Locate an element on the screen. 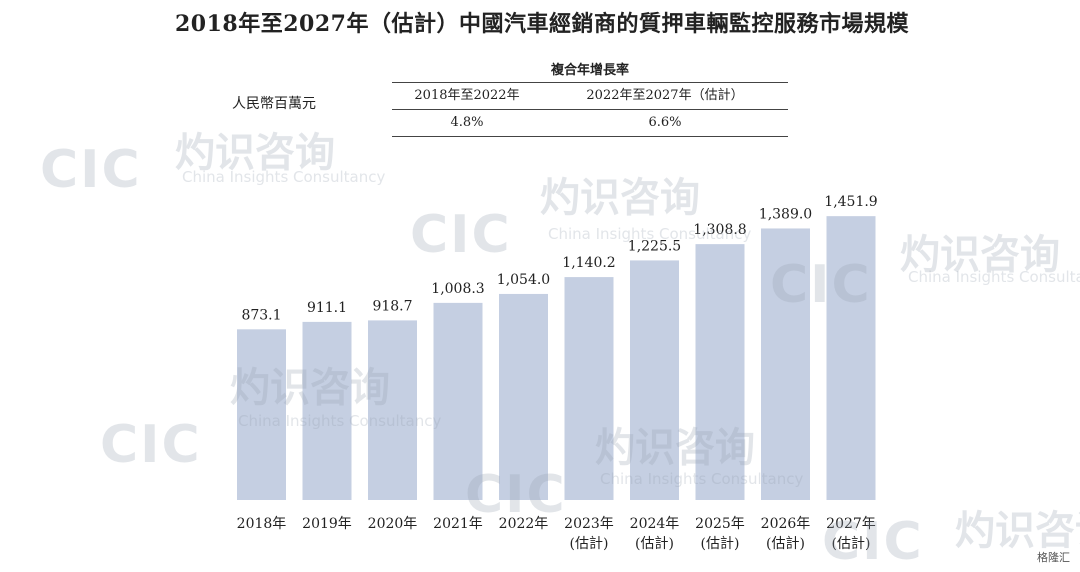  x-tick-label: 2019年 is located at coordinates (327, 524).